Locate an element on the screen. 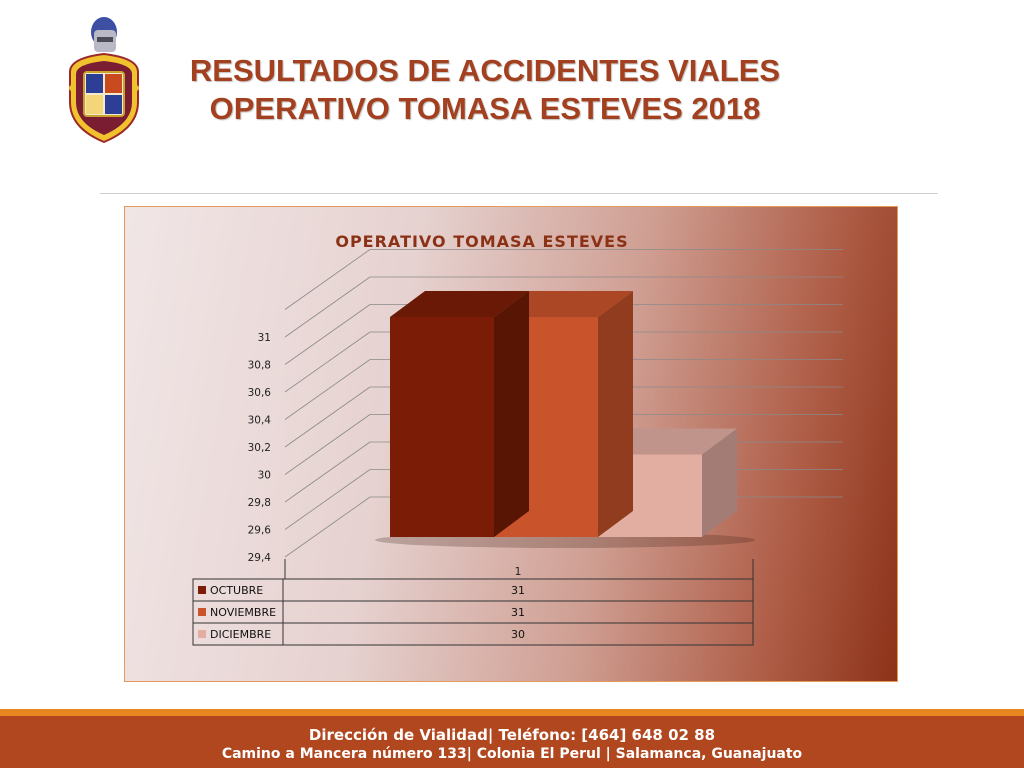 This screenshot has height=768, width=1024. bar-side-noviembre is located at coordinates (615, 414).